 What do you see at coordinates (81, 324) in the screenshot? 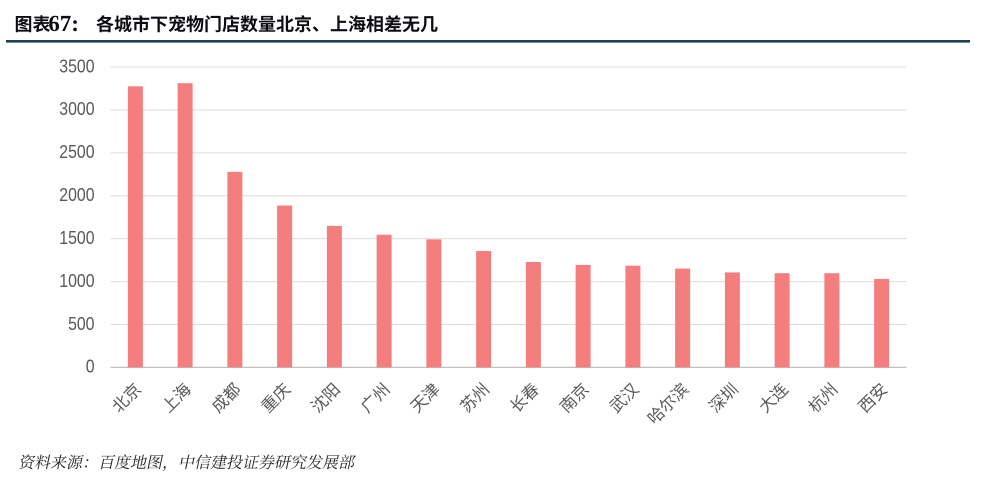
I see `svg-text: 500` at bounding box center [81, 324].